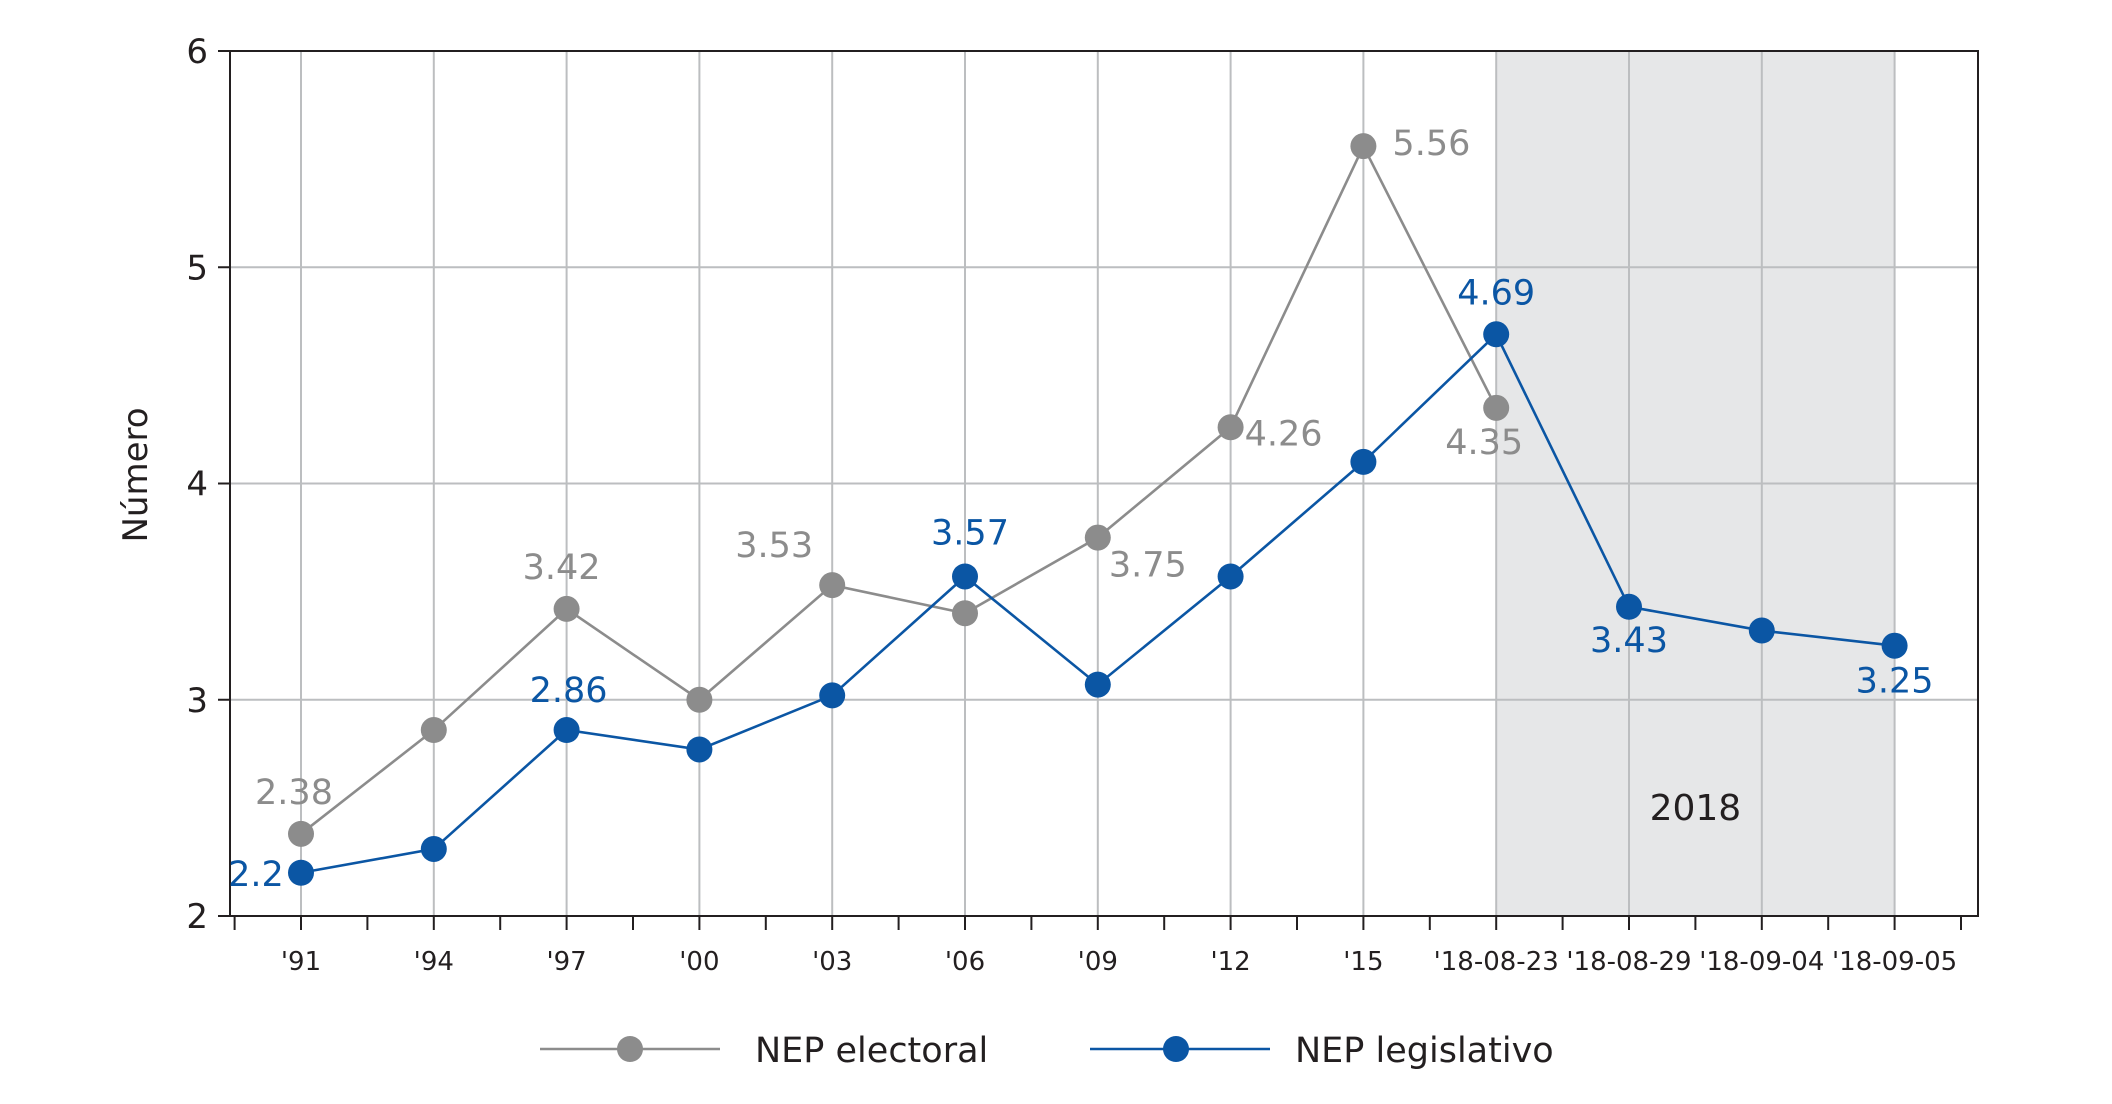 This screenshot has height=1104, width=2112. Describe the element at coordinates (197, 485) in the screenshot. I see `y-tick-label: 4` at that location.